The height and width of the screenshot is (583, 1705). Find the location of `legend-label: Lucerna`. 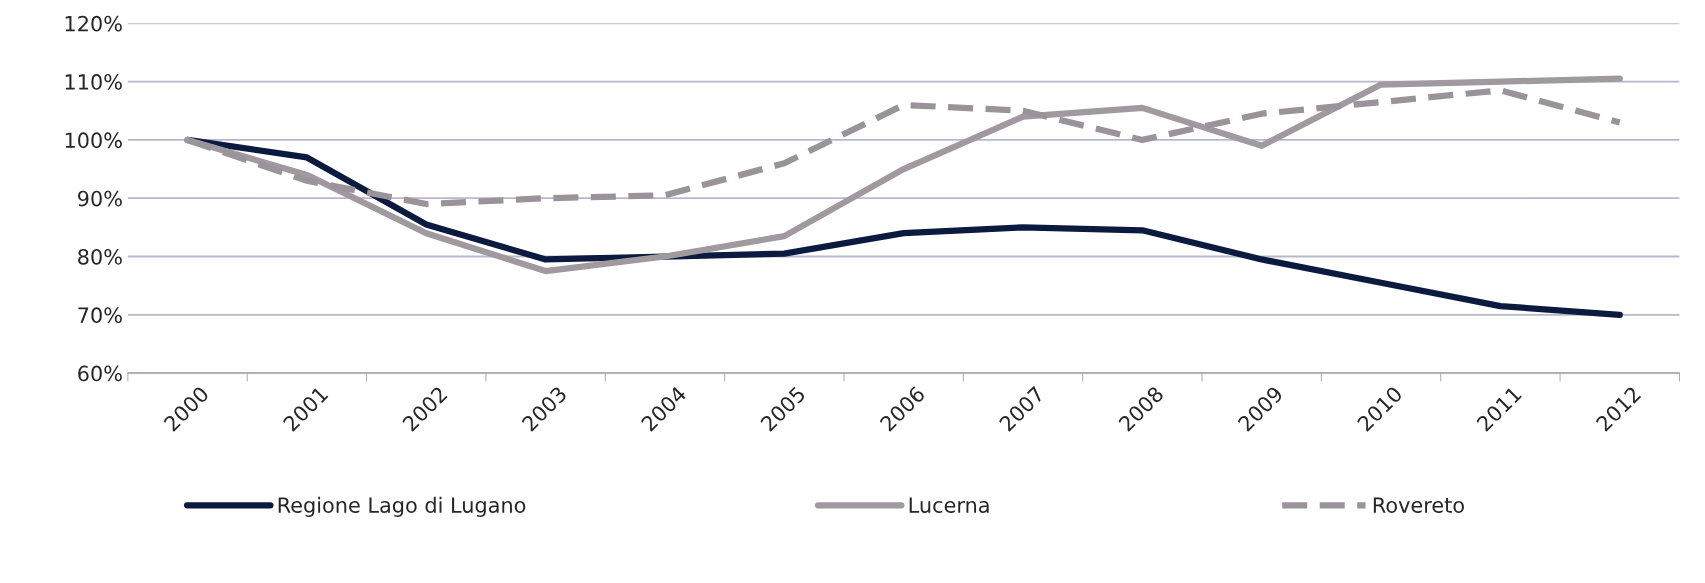

legend-label: Lucerna is located at coordinates (949, 505).